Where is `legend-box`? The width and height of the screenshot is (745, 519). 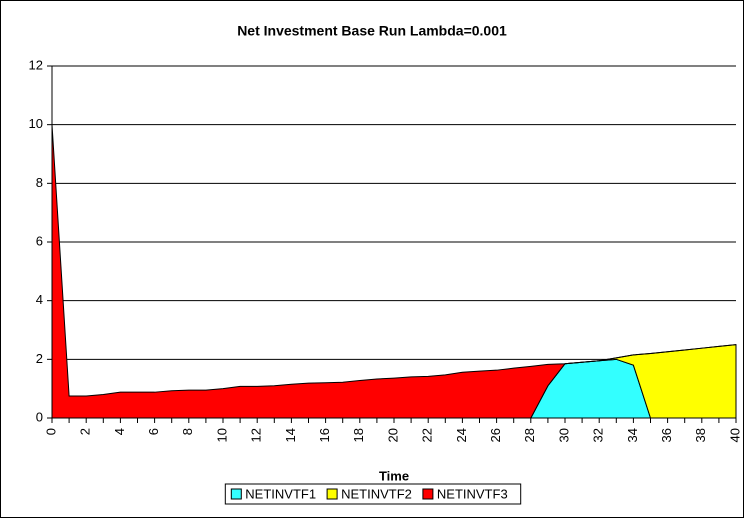 legend-box is located at coordinates (373, 494).